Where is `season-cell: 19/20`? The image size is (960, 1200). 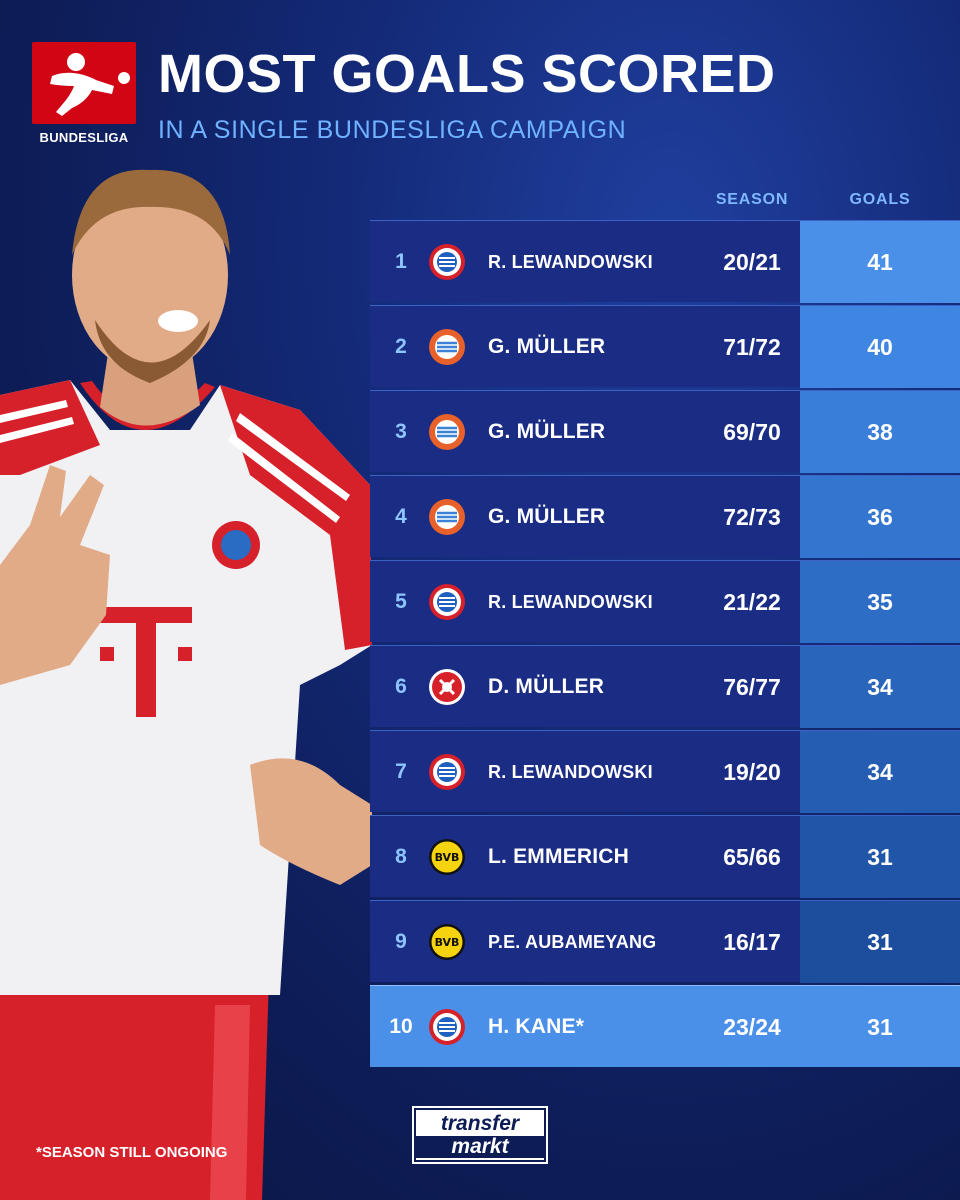
season-cell: 19/20 is located at coordinates (752, 772).